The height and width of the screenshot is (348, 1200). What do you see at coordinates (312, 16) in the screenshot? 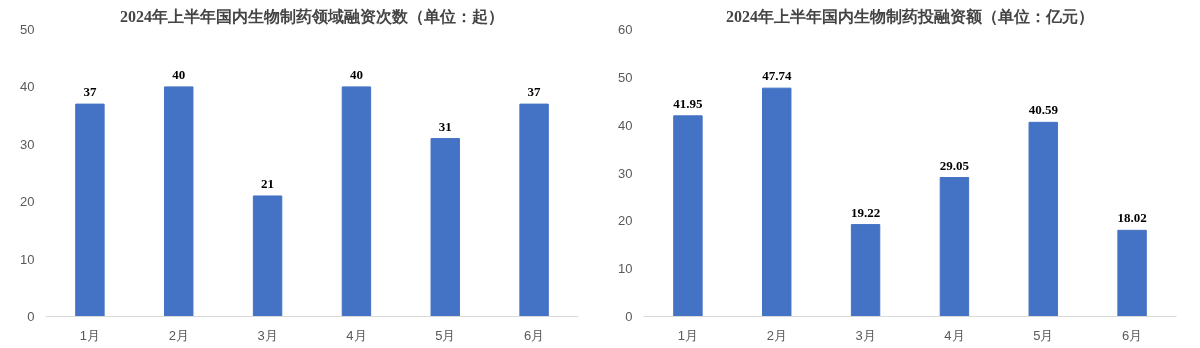
I see `chart-title: 2024年上半年国内生物制药领域融资次数（单位：起）` at bounding box center [312, 16].